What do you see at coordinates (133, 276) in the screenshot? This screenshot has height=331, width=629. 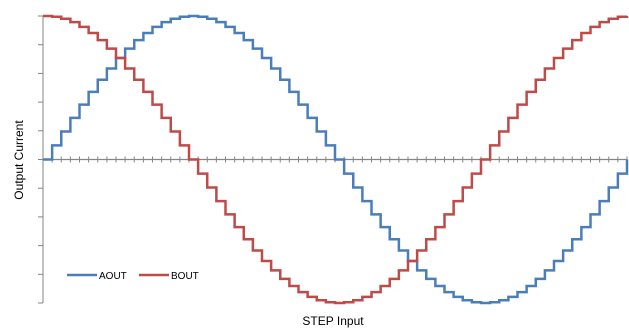 I see `chart-legend: AOUT BOUT` at bounding box center [133, 276].